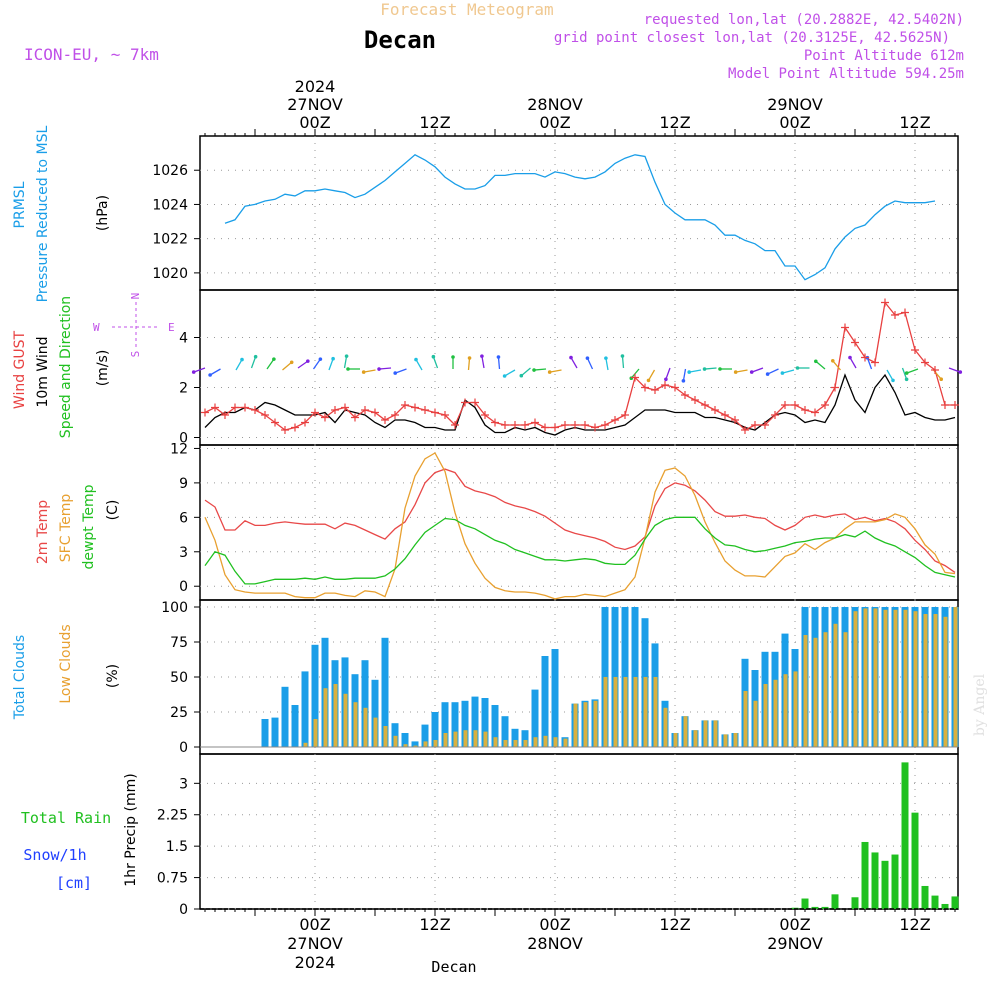  I want to click on x-tick-label-bottom: 28NOV, so click(555, 943).